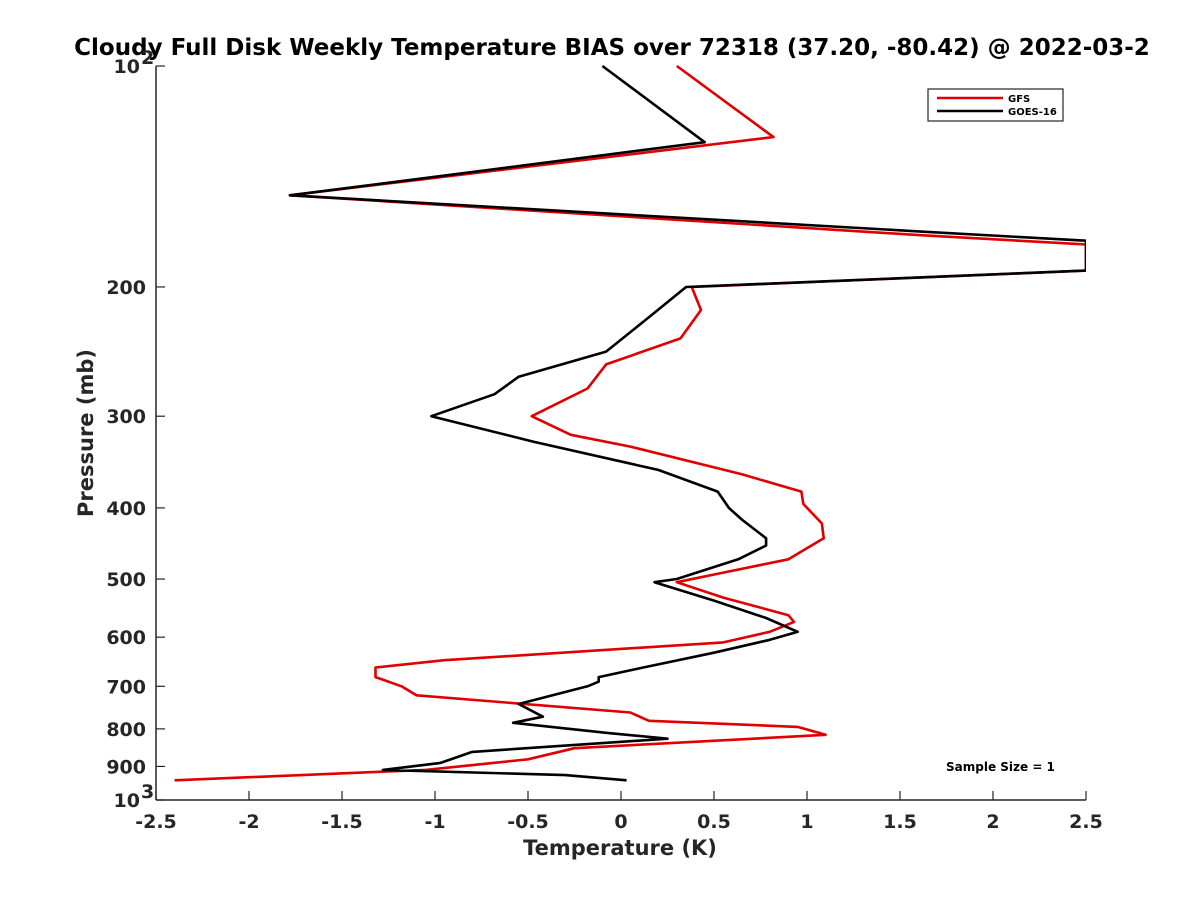  What do you see at coordinates (434, 822) in the screenshot?
I see `x-tick-label: -1` at bounding box center [434, 822].